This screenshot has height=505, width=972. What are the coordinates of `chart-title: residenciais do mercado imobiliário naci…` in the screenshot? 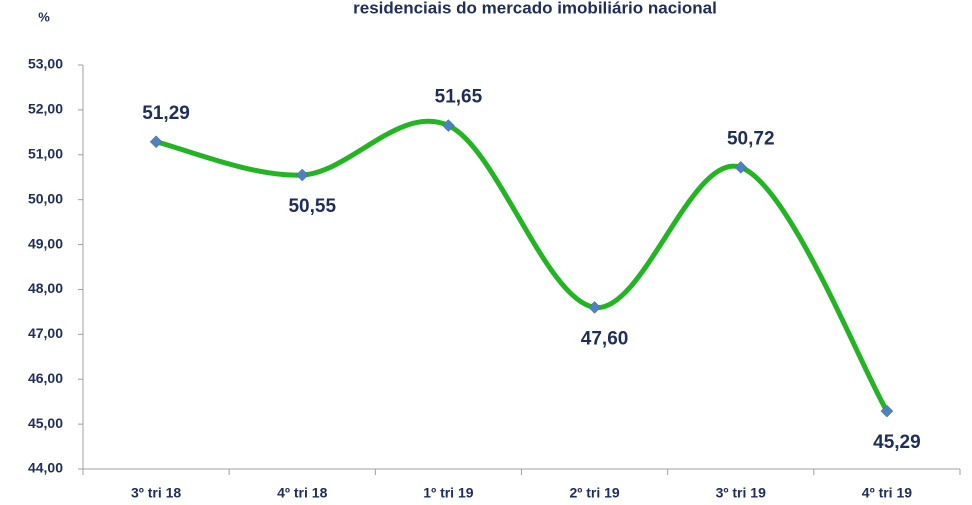 It's located at (535, 8).